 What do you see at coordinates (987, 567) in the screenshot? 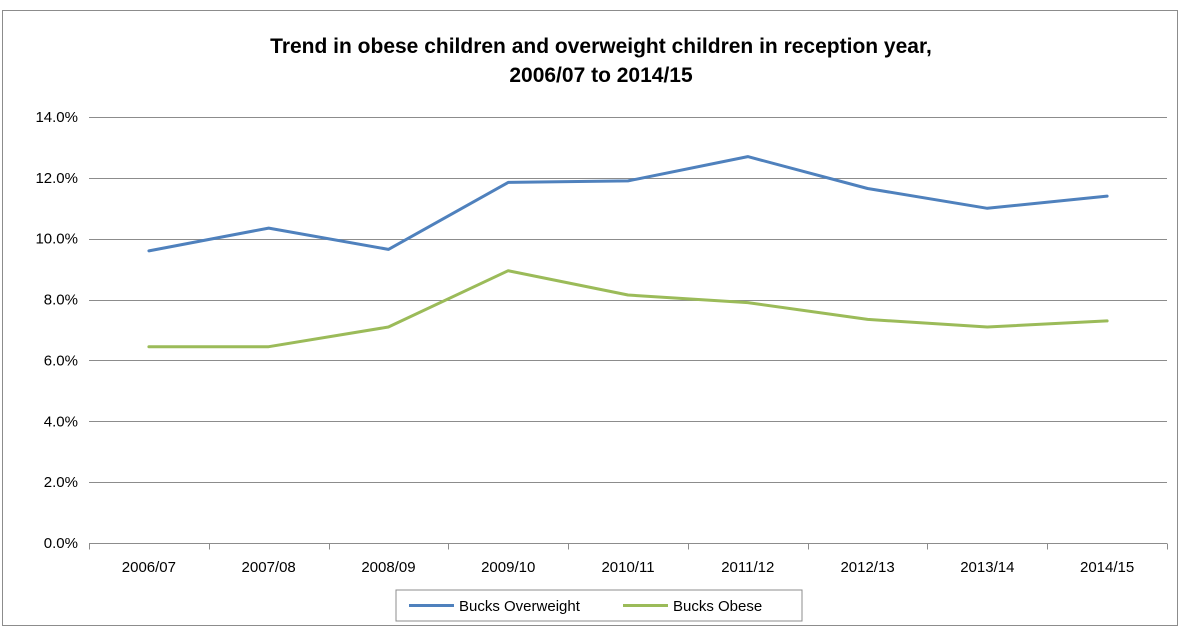
I see `x-tick-label: 2013/14` at bounding box center [987, 567].